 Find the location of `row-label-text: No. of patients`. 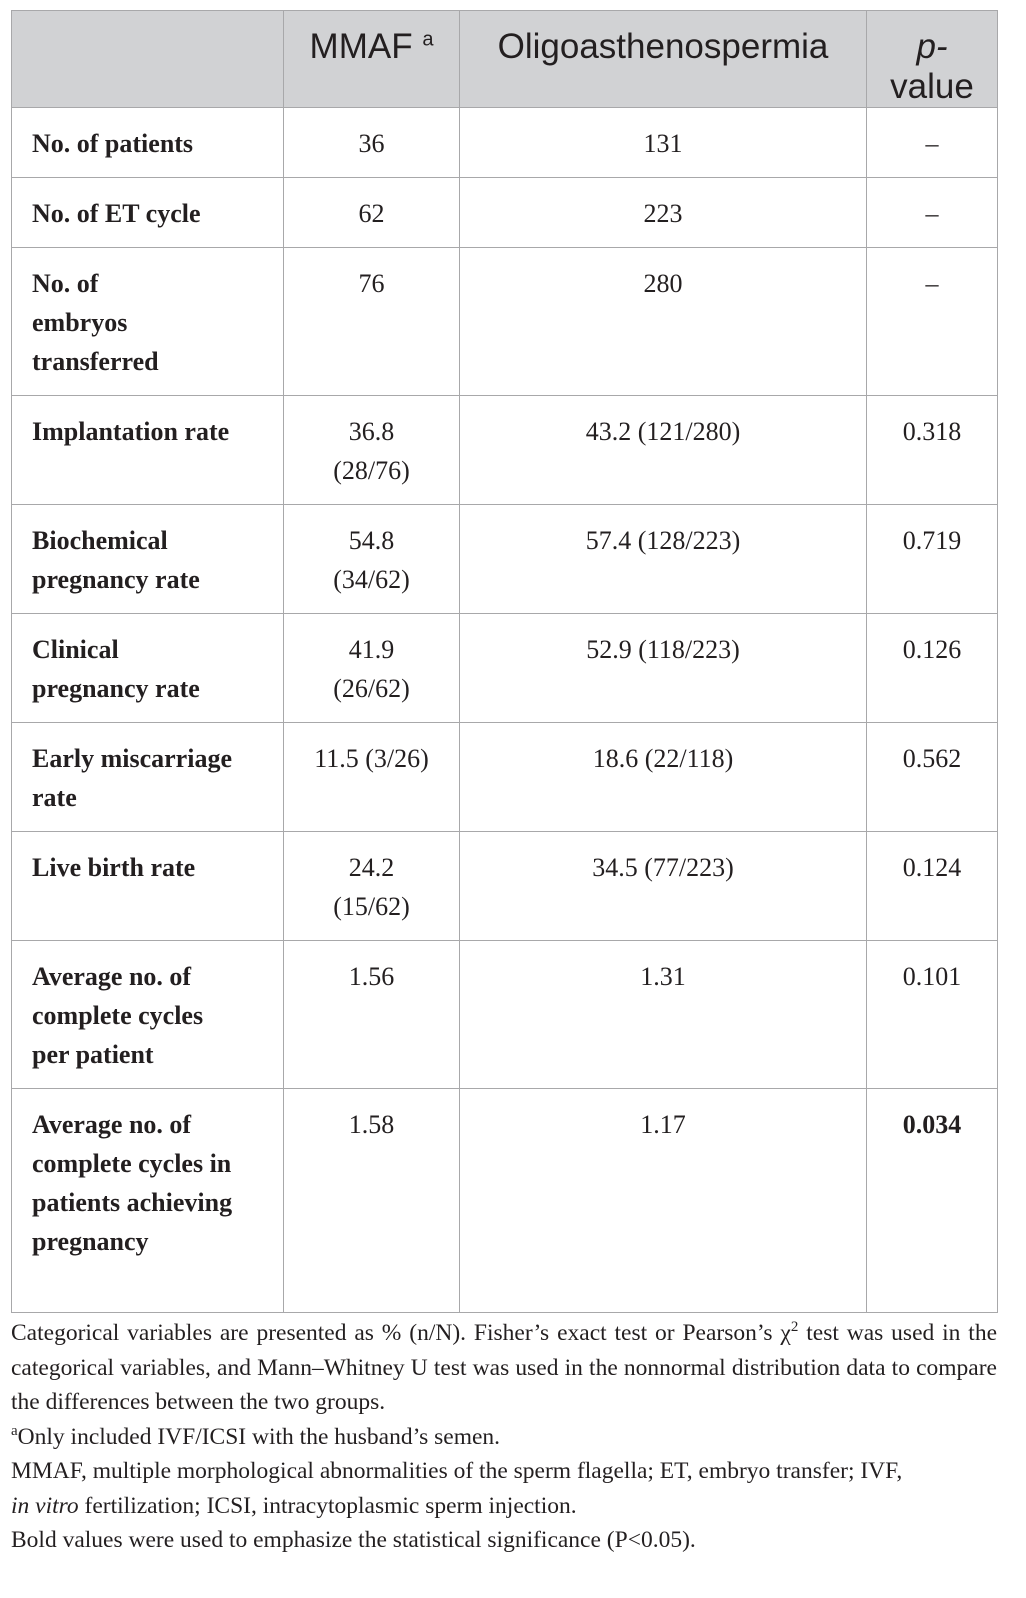

row-label-text: No. of patients is located at coordinates (113, 143).